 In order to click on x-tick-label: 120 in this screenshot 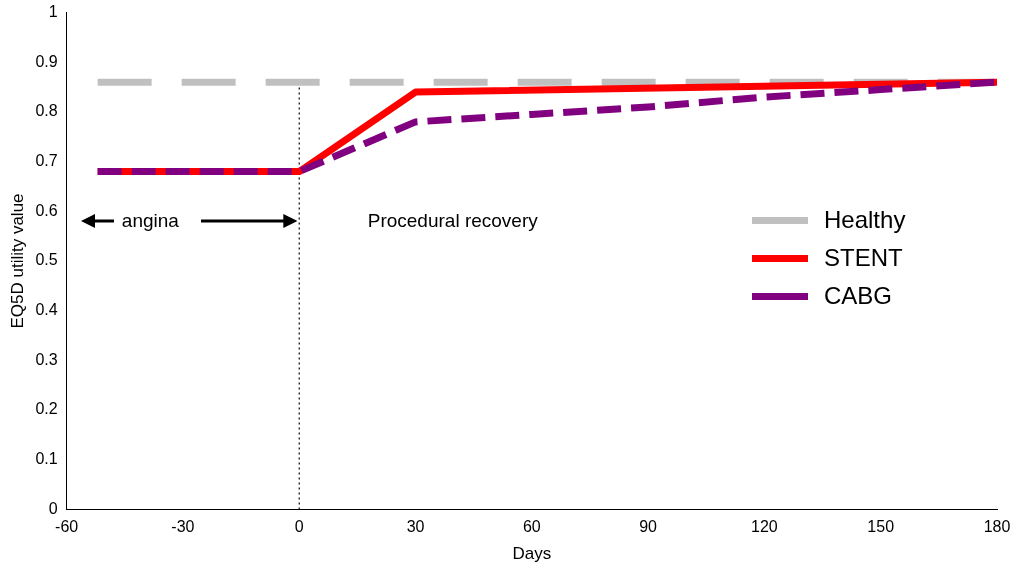, I will do `click(764, 527)`.